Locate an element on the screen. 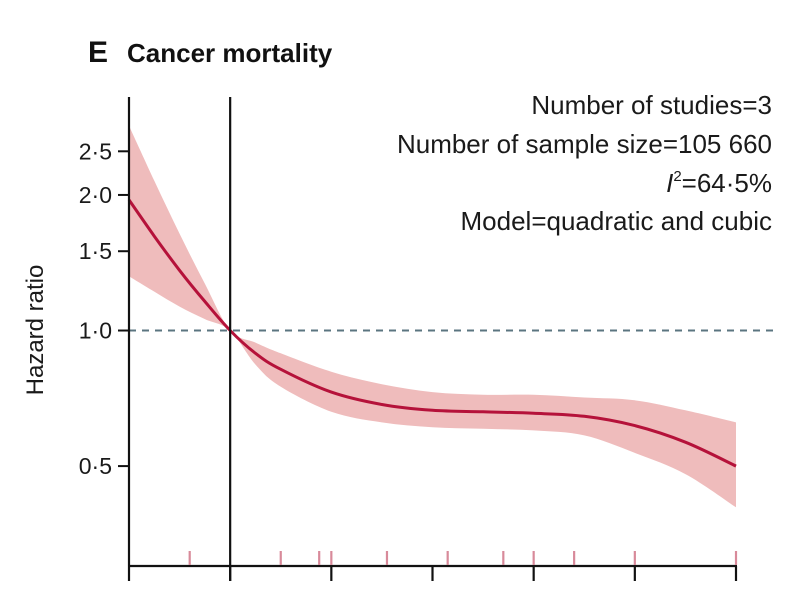 The image size is (808, 611). annotation-model: Model=quadratic and cubic is located at coordinates (616, 221).